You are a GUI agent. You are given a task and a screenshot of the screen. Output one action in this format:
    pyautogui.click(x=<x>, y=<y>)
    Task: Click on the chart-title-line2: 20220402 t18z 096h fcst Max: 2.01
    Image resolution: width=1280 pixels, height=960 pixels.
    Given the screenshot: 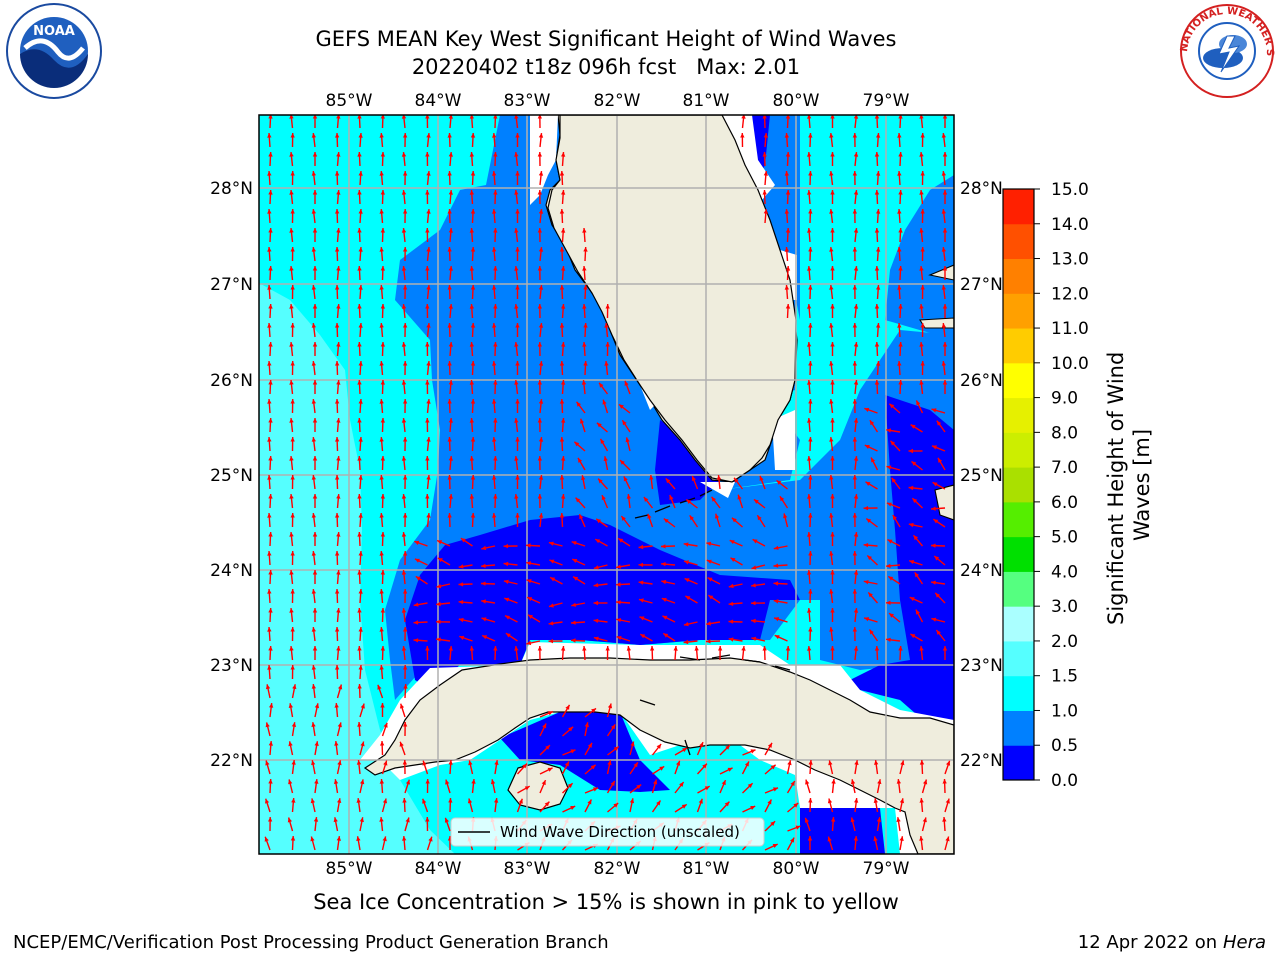 What is the action you would take?
    pyautogui.click(x=606, y=67)
    